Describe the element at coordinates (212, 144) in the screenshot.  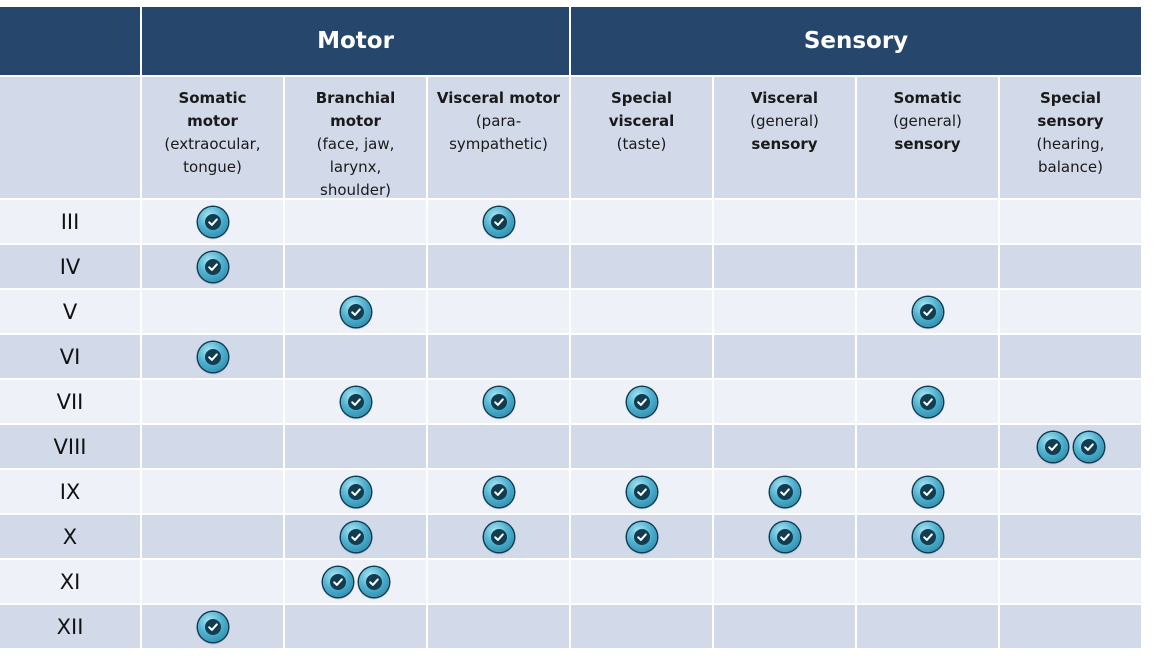
I see `column-header-line: (extraocular,` at that location.